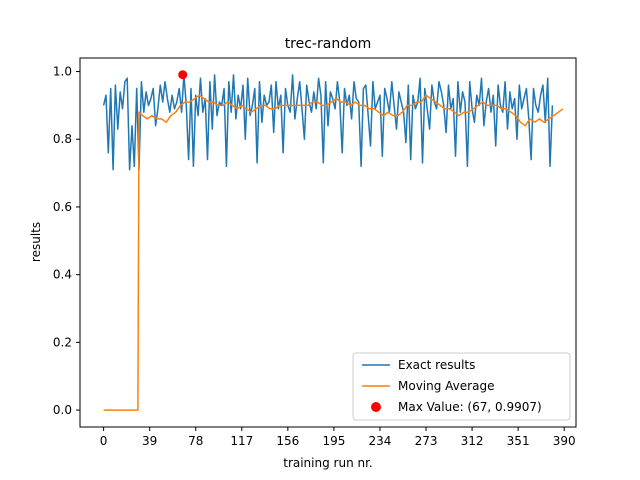 This screenshot has width=640, height=480. I want to click on x-tick-label: 39, so click(149, 441).